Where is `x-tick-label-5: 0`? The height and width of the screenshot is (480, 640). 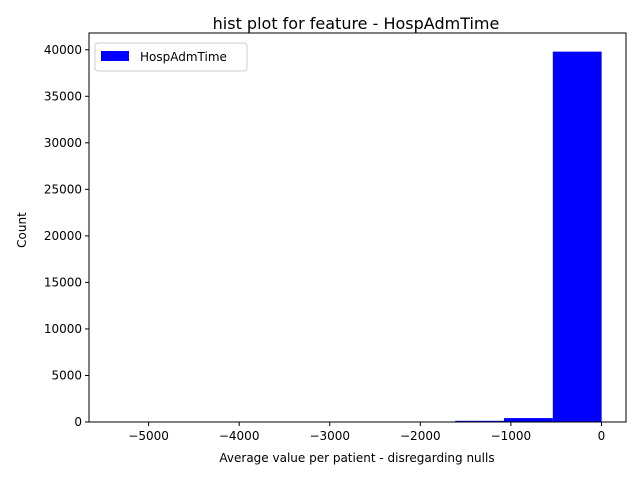
x-tick-label-5: 0 is located at coordinates (602, 436).